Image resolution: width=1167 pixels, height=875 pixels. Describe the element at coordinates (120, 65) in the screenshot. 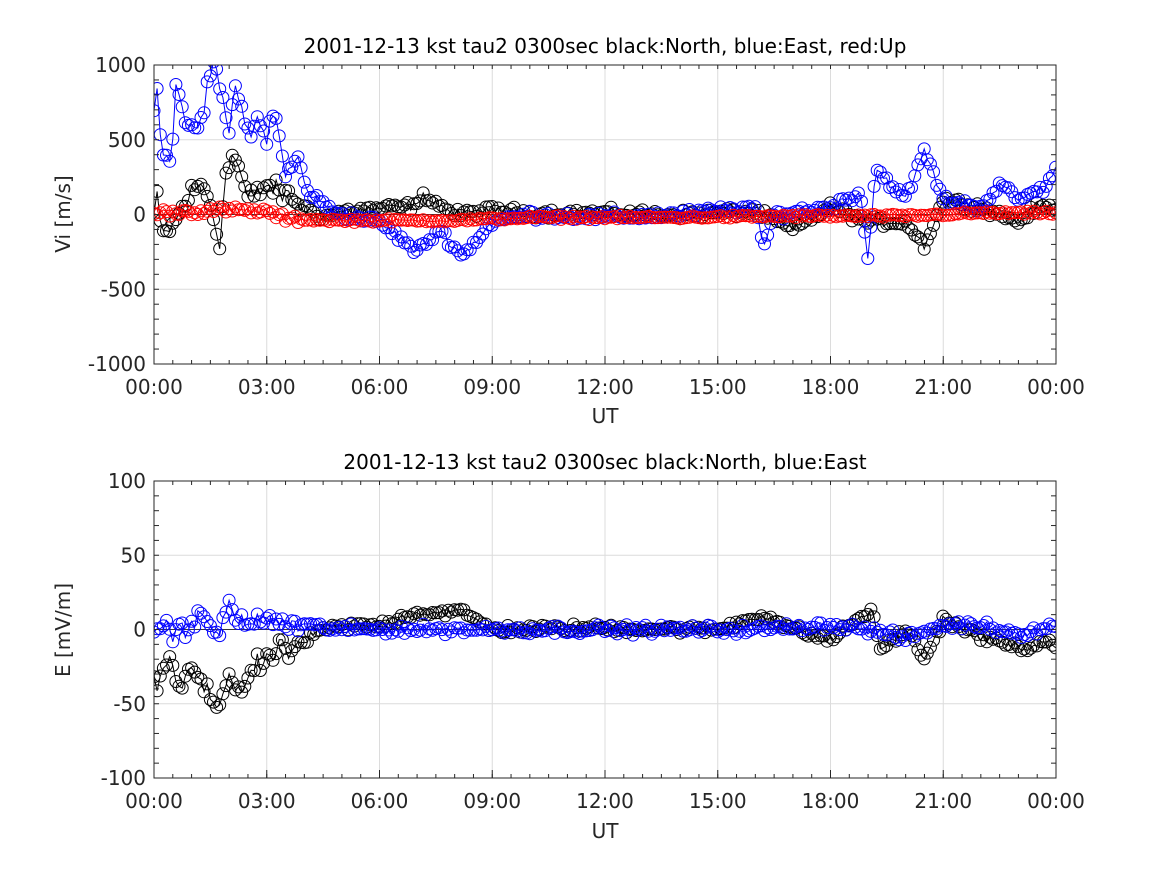

I see `velocity-y-tick-label: 1000` at that location.